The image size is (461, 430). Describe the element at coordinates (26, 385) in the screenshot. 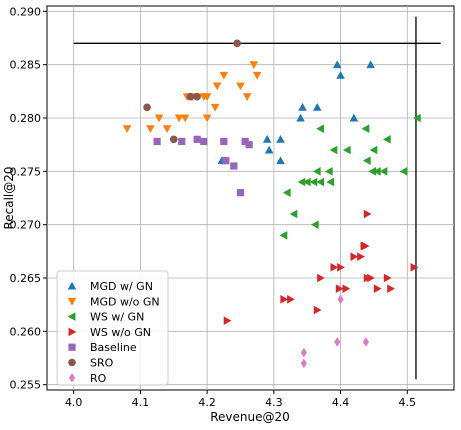

I see `y-tick-label: 0.255` at that location.